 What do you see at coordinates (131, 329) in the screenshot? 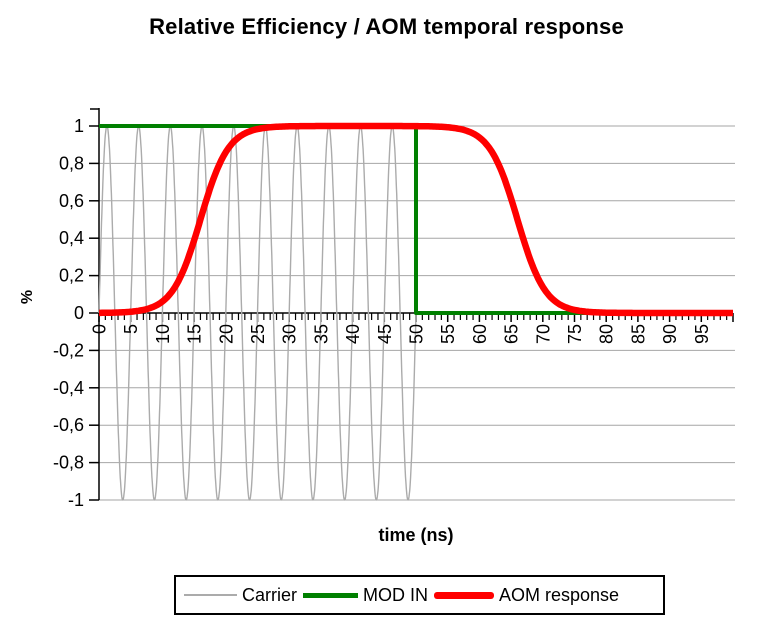
I see `x-tick-label: 5` at bounding box center [131, 329].